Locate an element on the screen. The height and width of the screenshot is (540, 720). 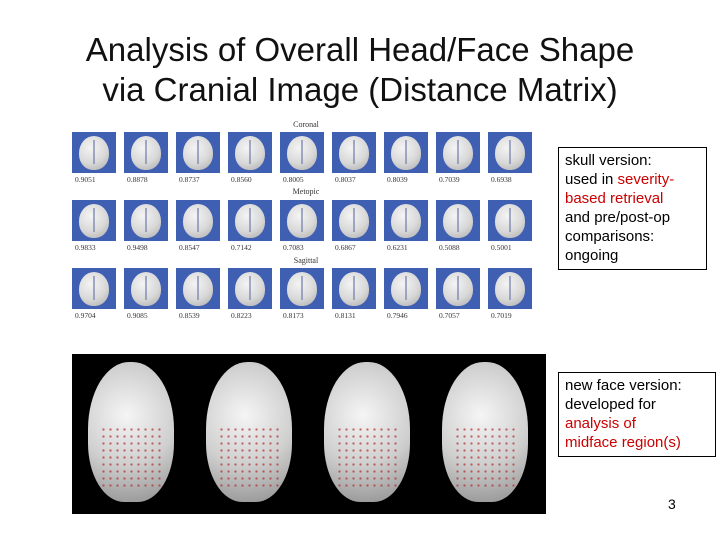
skull-note-line-1: skull version: is located at coordinates (608, 160).